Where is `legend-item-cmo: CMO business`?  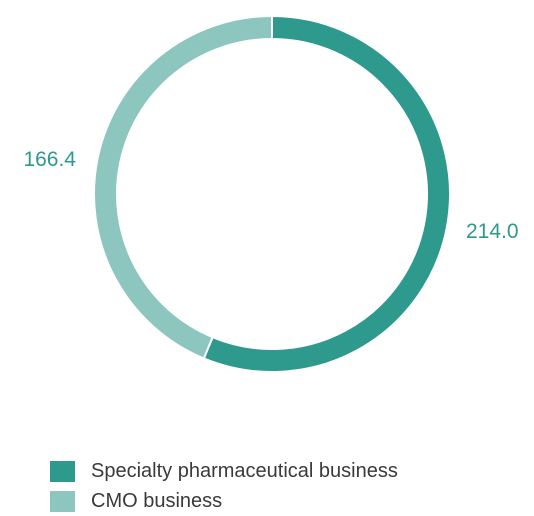 legend-item-cmo: CMO business is located at coordinates (290, 501).